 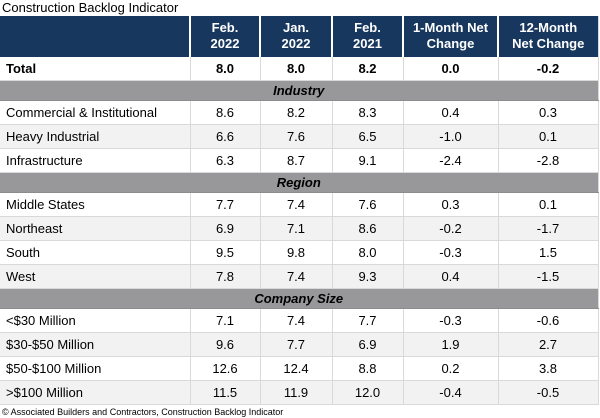 I want to click on table-row: $30-$50 Million 9.6 7.7 6.9 1.9 2.7, so click(x=299, y=344).